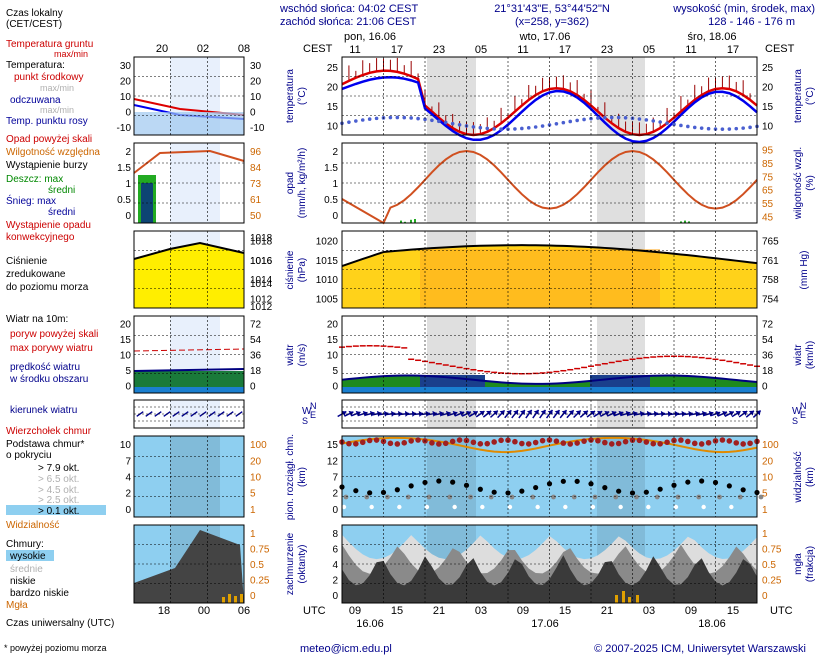  Describe the element at coordinates (58, 468) in the screenshot. I see `legend-okt79: > 7.9 okt.` at that location.